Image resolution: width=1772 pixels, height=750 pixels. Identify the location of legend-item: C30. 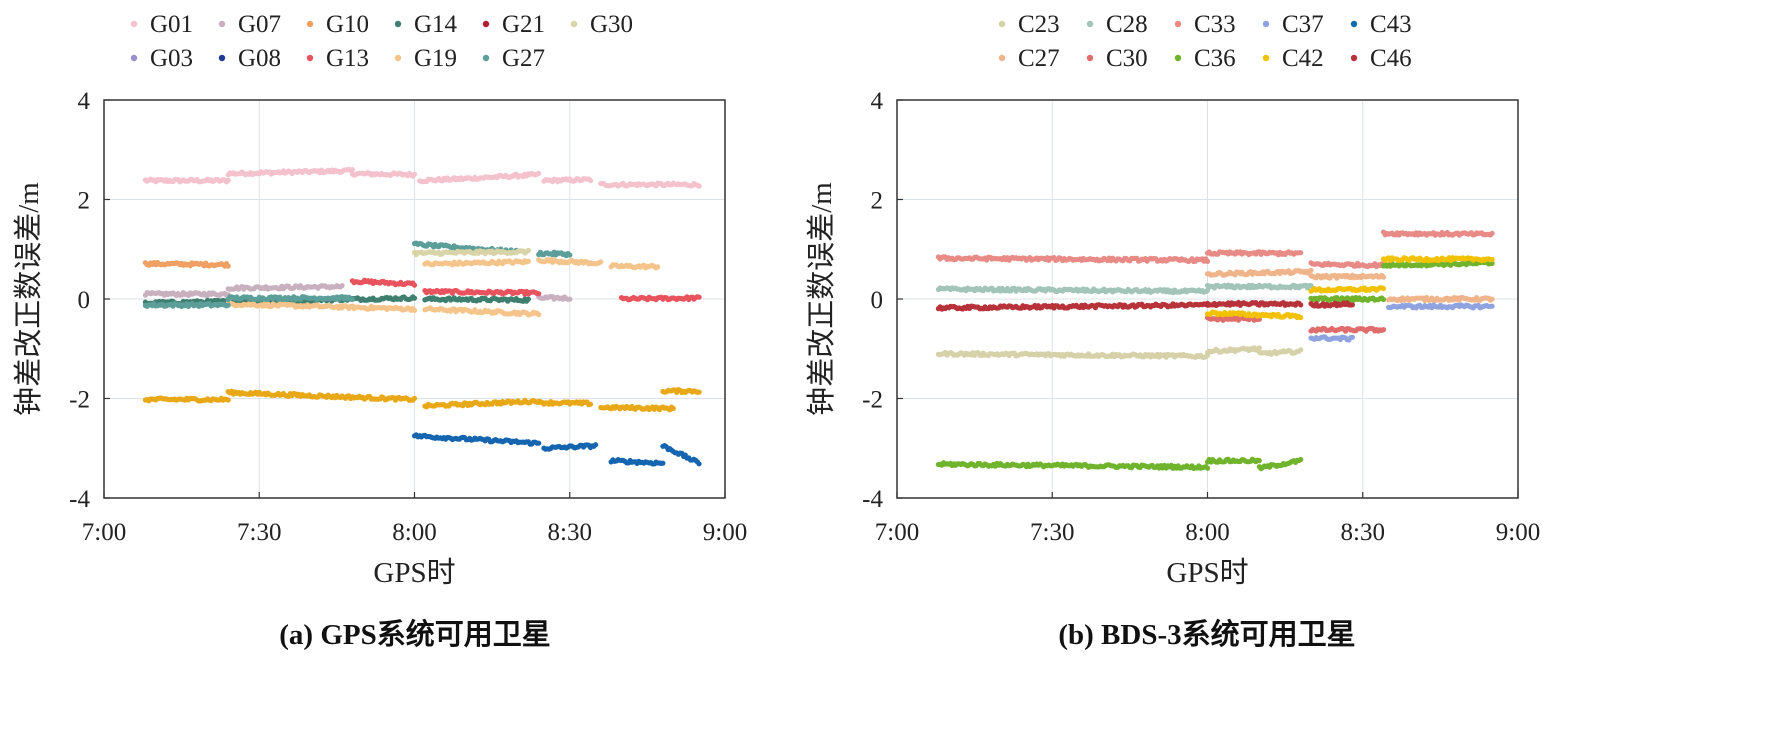
(1117, 58).